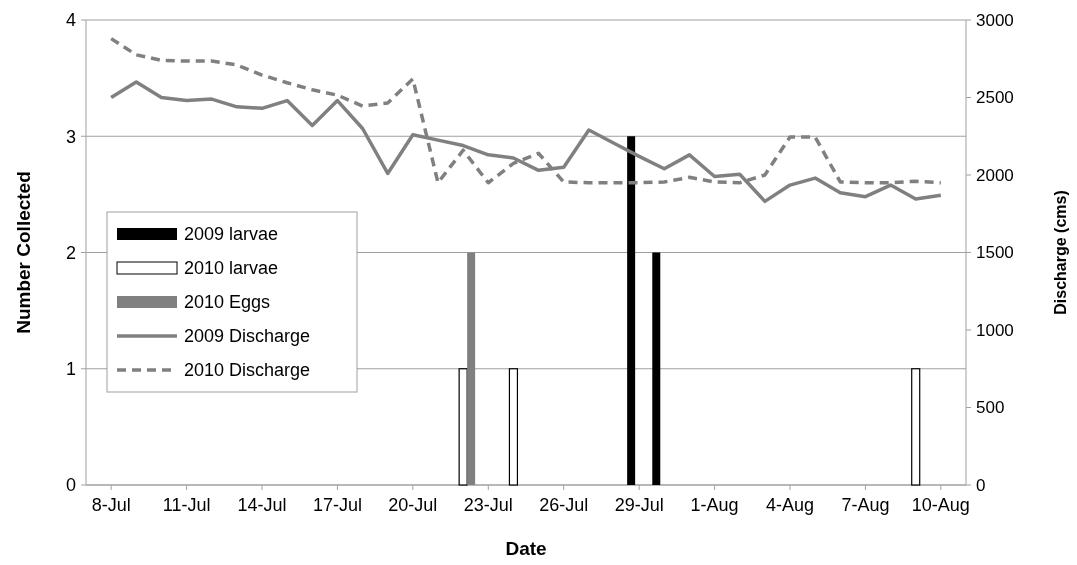 The height and width of the screenshot is (565, 1077). What do you see at coordinates (247, 370) in the screenshot?
I see `legend-label: 2010 Discharge` at bounding box center [247, 370].